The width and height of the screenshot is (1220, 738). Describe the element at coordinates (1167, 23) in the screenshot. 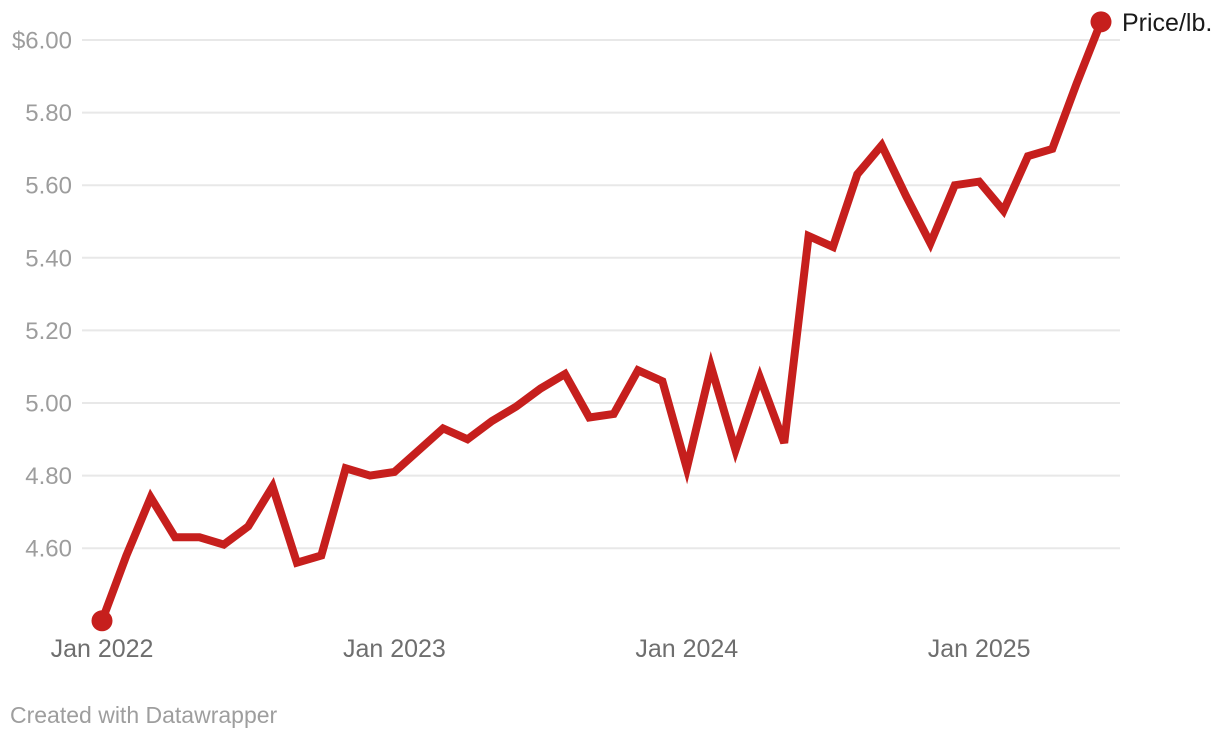

I see `series-label: Price/lb.` at that location.